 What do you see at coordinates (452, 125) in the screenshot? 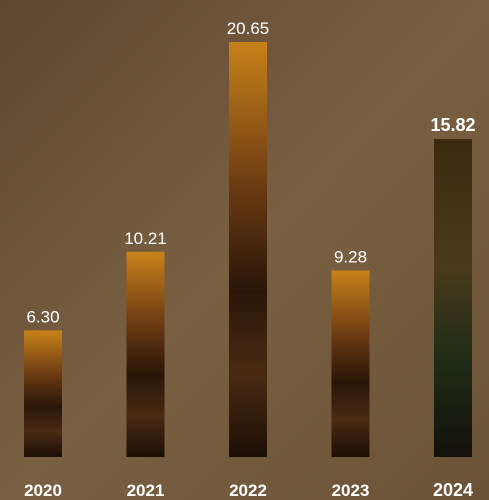
I see `value-label: 15.82` at bounding box center [452, 125].